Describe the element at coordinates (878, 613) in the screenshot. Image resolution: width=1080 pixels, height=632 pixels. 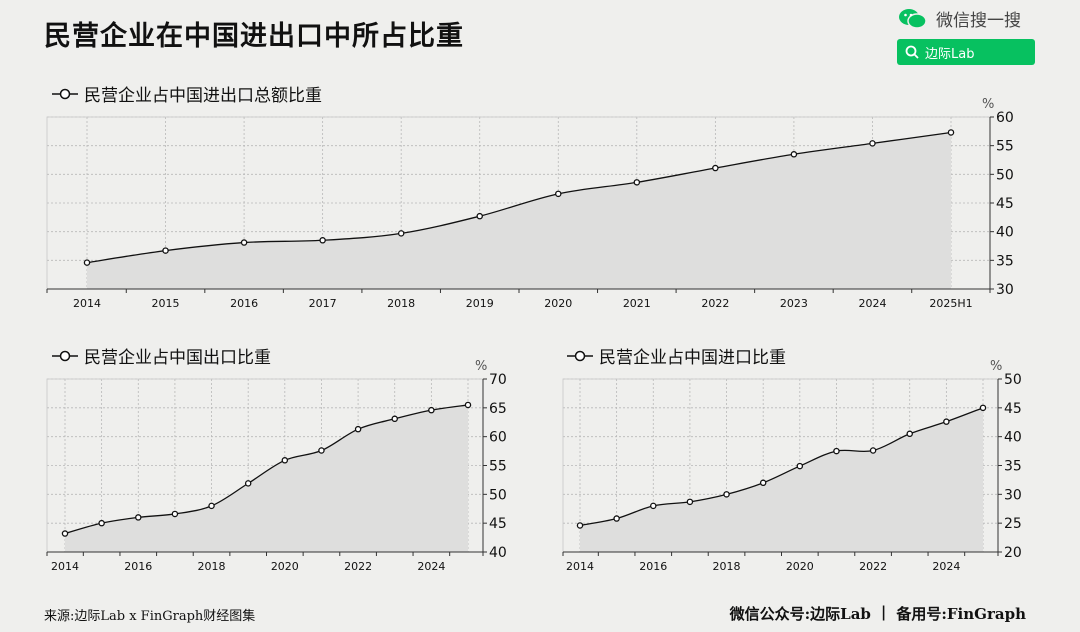
I see `account-info: 微信公众号:边际Lab | 备用号:FinGraph` at that location.